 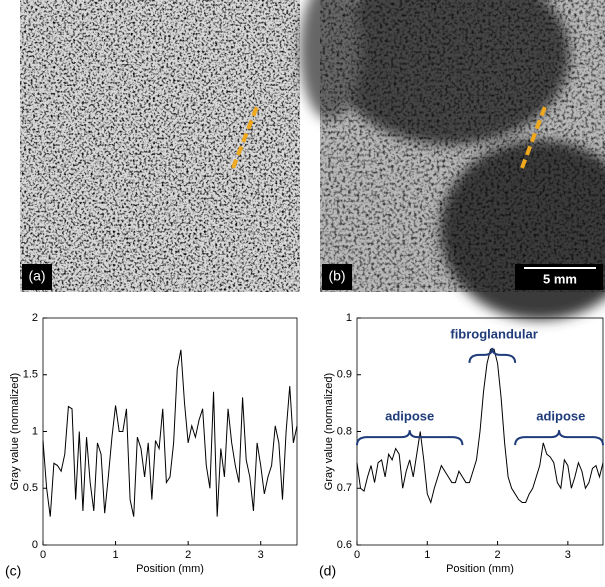 What do you see at coordinates (327, 571) in the screenshot?
I see `panel-label: (d)` at bounding box center [327, 571].